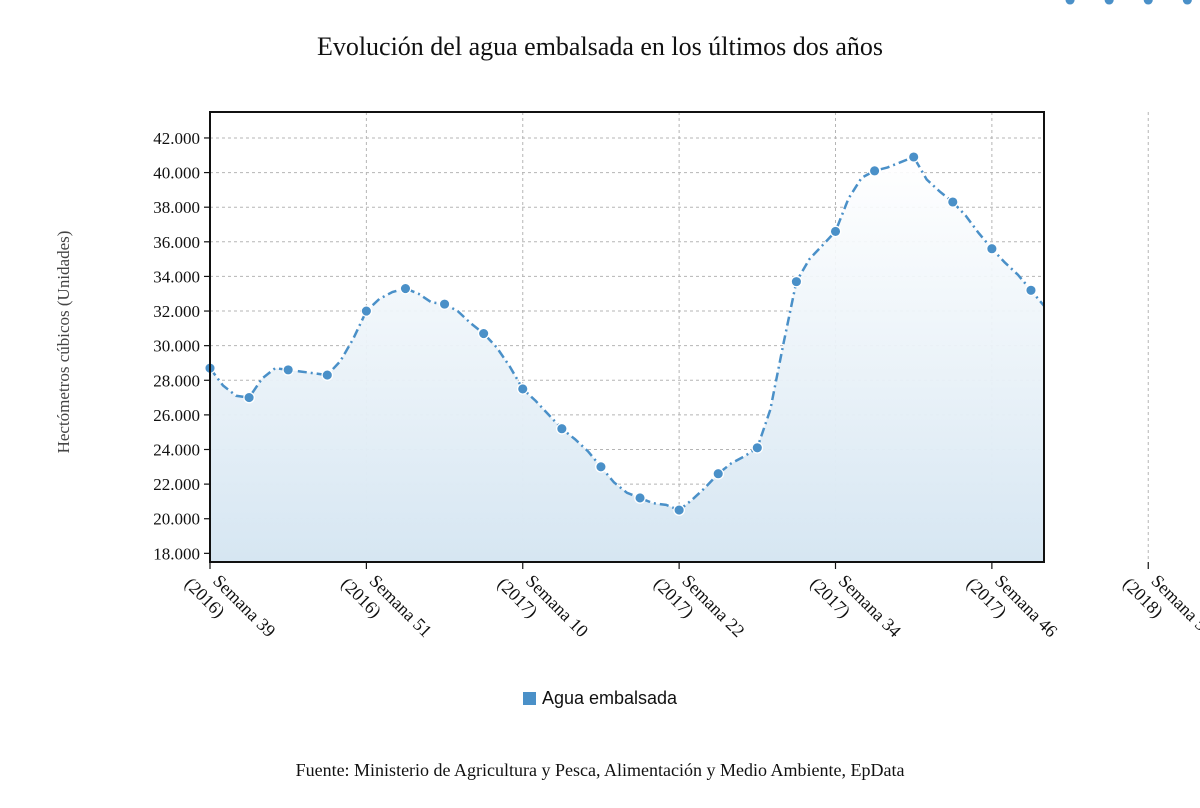 This screenshot has height=808, width=1200. Describe the element at coordinates (176, 311) in the screenshot. I see `y-tick-label: 32.000` at that location.